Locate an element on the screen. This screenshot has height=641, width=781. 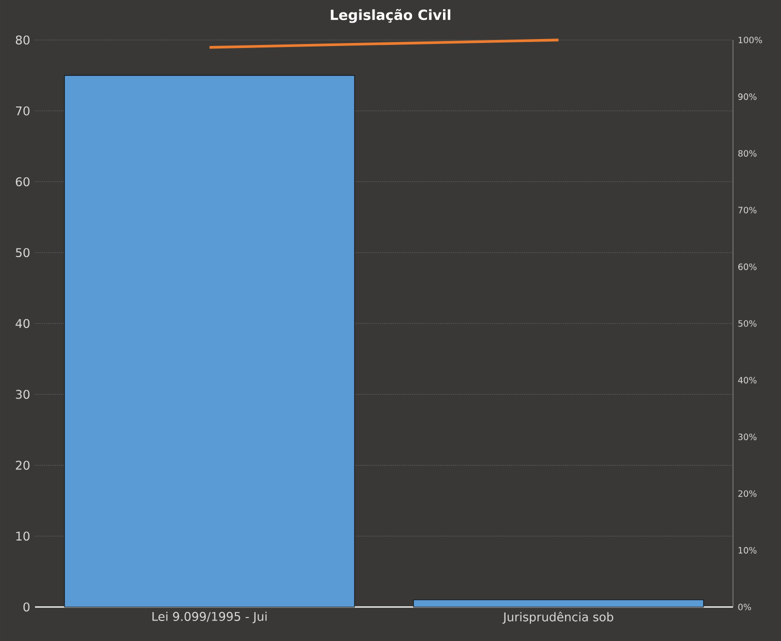
y2-tick-label: 80% is located at coordinates (747, 153).